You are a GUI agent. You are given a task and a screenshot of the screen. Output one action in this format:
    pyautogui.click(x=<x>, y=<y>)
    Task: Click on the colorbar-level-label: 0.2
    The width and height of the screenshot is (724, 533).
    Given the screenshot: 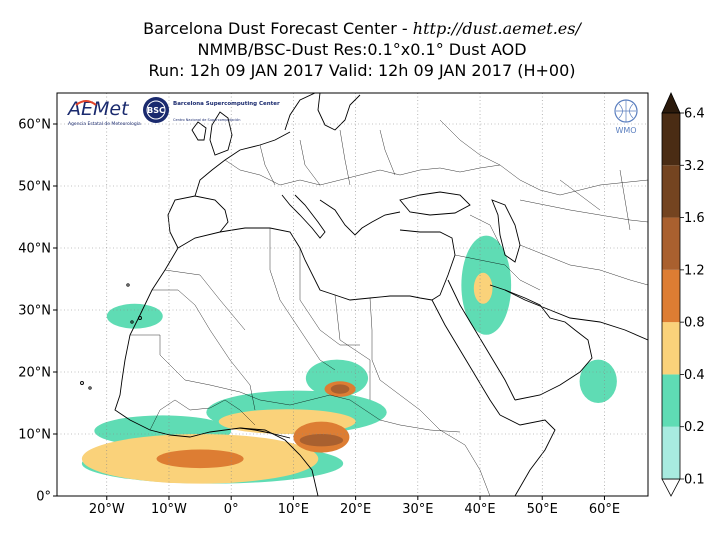 What is the action you would take?
    pyautogui.click(x=694, y=427)
    